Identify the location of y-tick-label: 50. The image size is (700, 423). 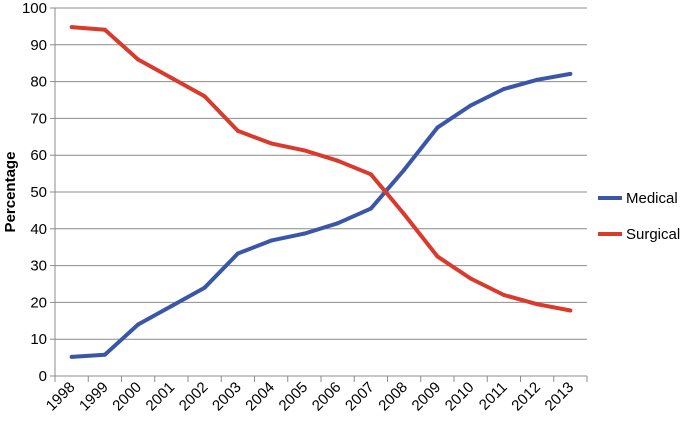
(38, 192).